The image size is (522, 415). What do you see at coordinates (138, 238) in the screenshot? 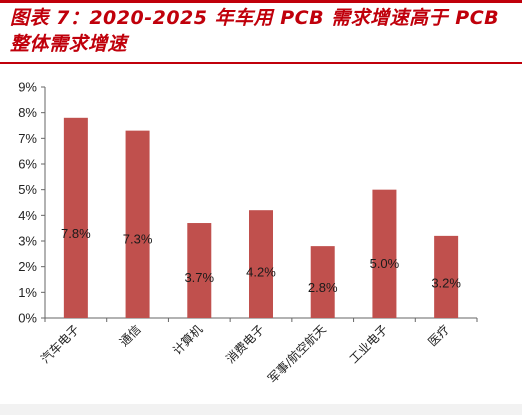
I see `data-label: 7.3%` at bounding box center [138, 238].